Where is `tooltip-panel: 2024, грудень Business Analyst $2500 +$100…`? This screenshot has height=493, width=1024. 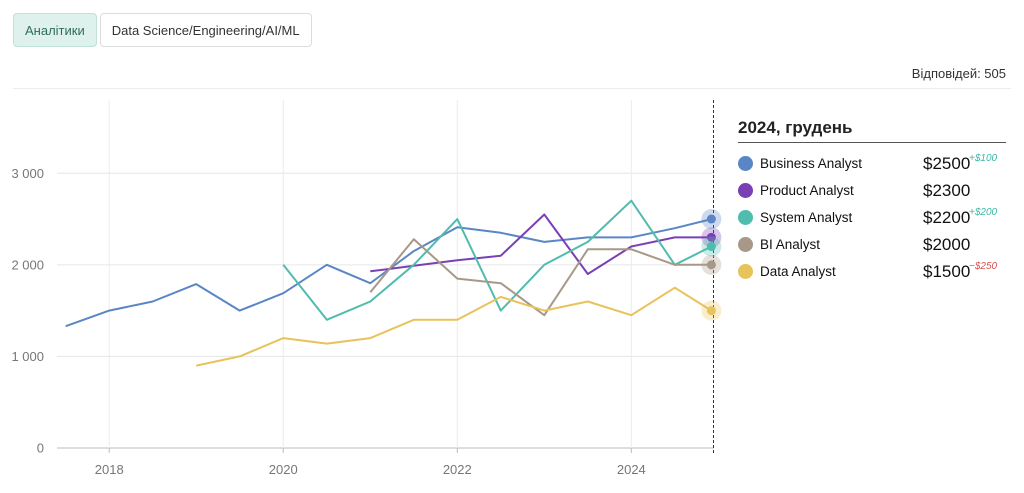 tooltip-panel: 2024, грудень Business Analyst $2500 +$100… is located at coordinates (872, 201).